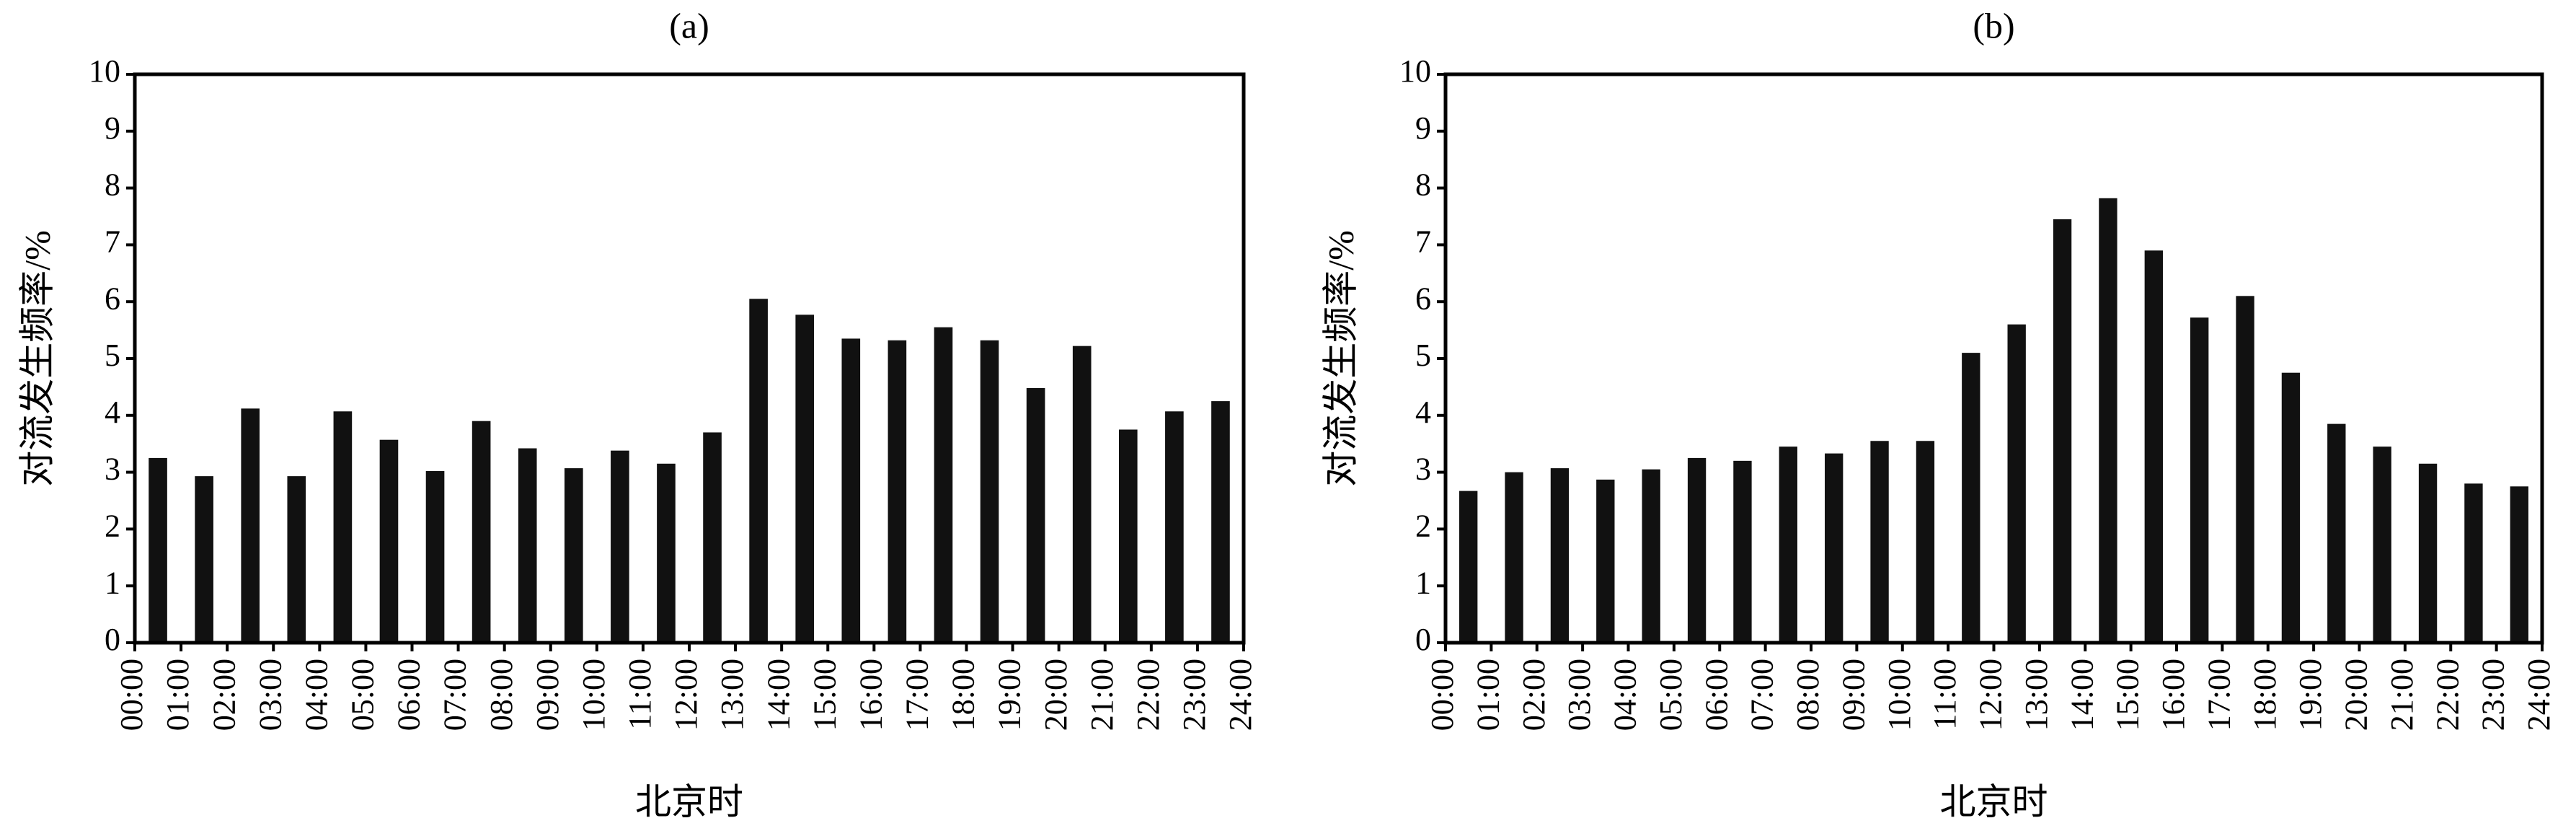  What do you see at coordinates (1240, 695) in the screenshot?
I see `x-tick-label: 24:00` at bounding box center [1240, 695].